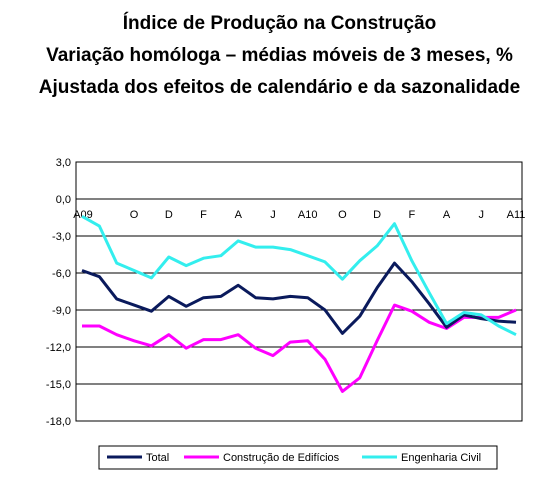 This screenshot has width=559, height=478. What do you see at coordinates (279, 23) in the screenshot?
I see `chart-title: Índice de Produção na Construção` at bounding box center [279, 23].